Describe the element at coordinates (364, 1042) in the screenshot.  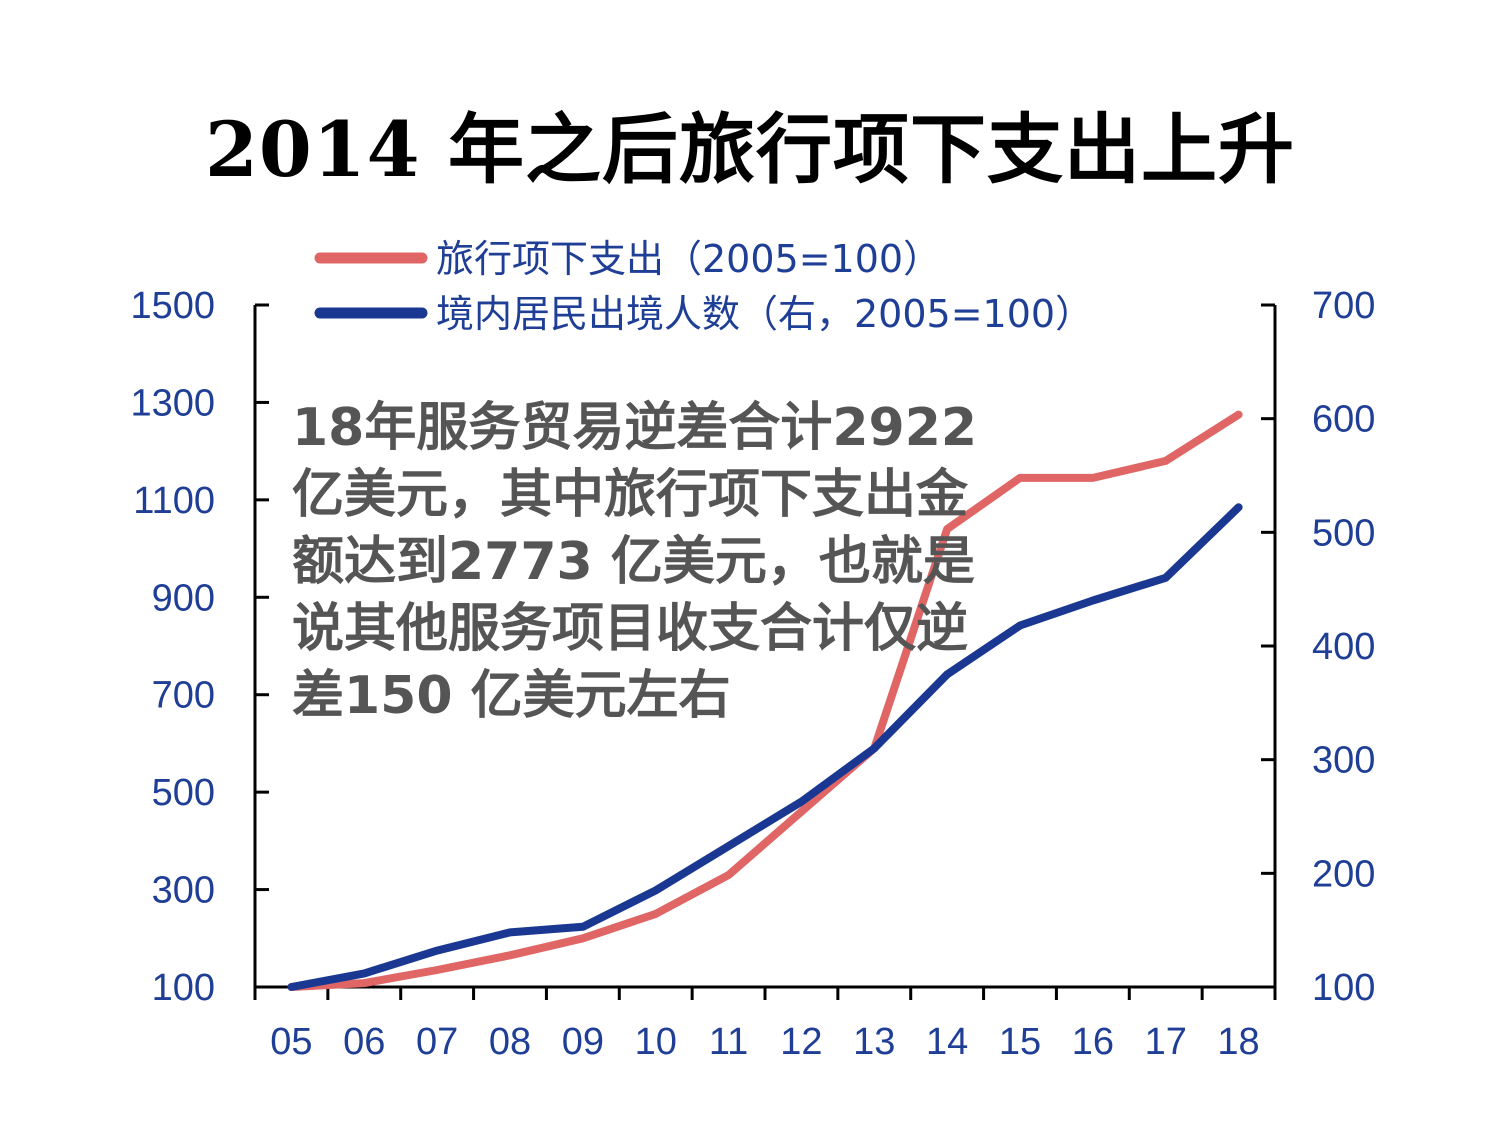
I see `x-tick-label: 06` at that location.